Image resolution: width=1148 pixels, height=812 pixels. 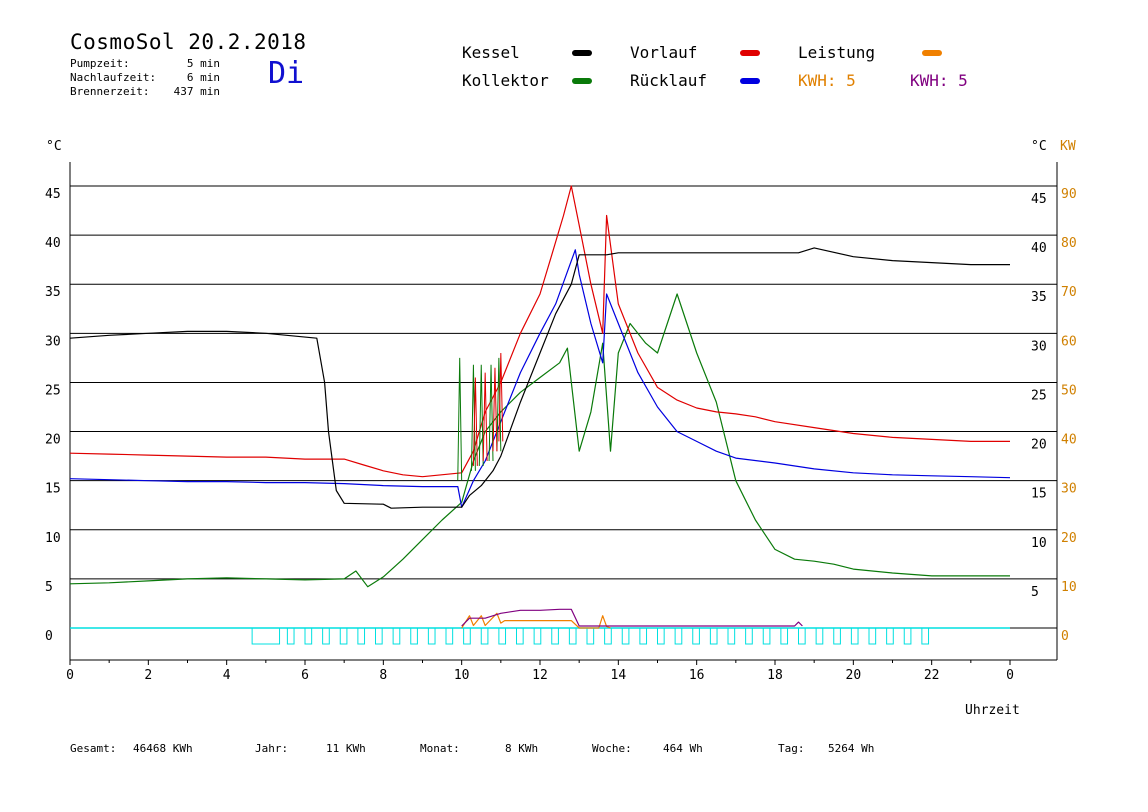 What do you see at coordinates (148, 675) in the screenshot?
I see `x-tick-label: 2` at bounding box center [148, 675].